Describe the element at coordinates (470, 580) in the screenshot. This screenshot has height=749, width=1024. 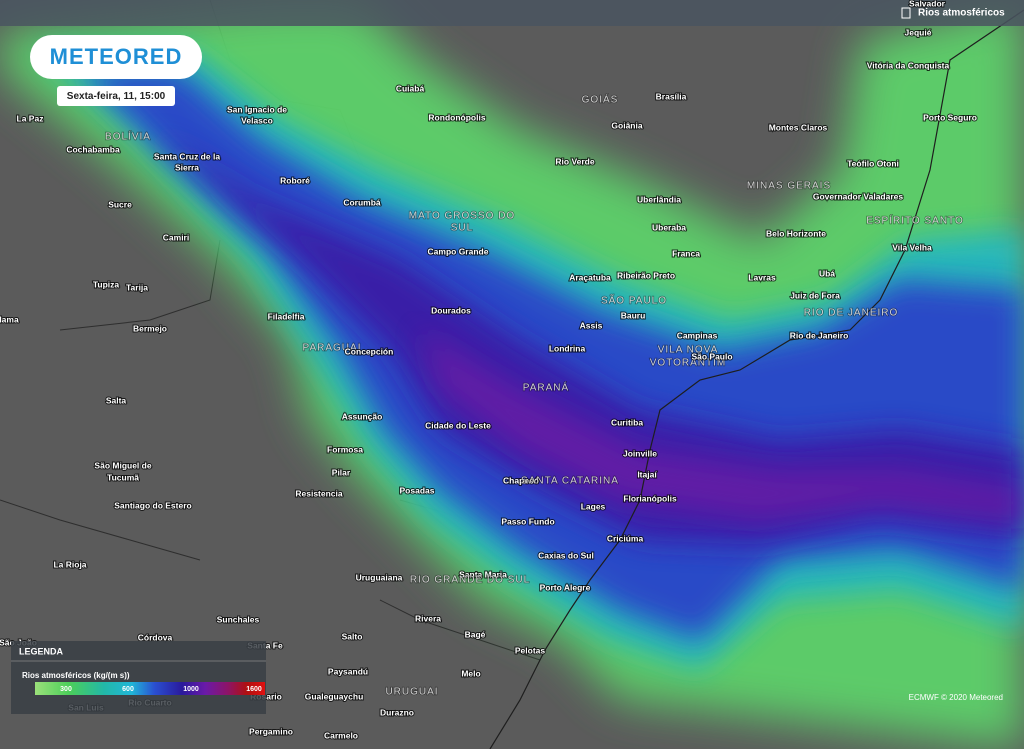
I see `region-label: RIO GRANDE DO SUL` at that location.